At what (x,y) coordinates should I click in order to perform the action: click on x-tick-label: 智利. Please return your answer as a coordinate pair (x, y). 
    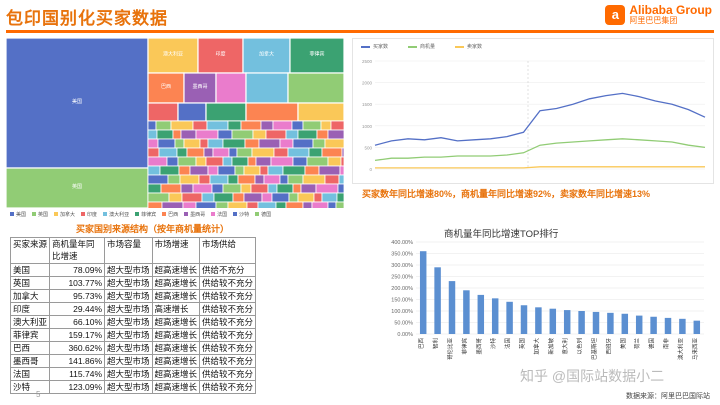
    Looking at the image, I should click on (436, 343).